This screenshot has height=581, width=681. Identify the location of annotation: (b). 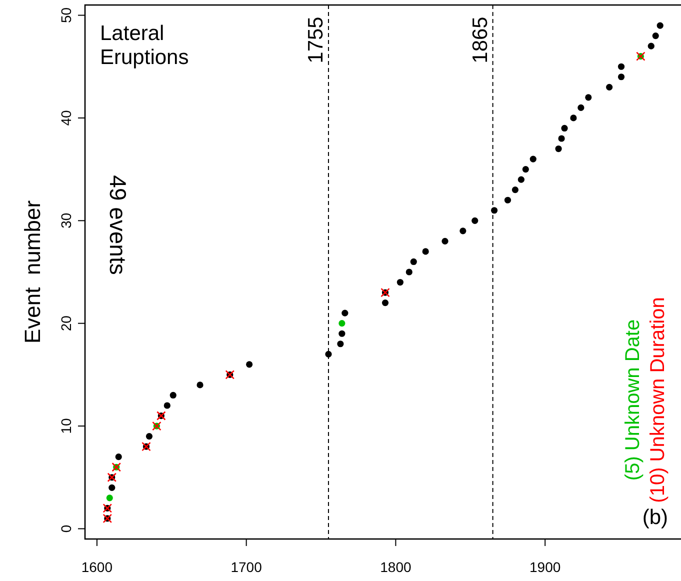
(655, 517).